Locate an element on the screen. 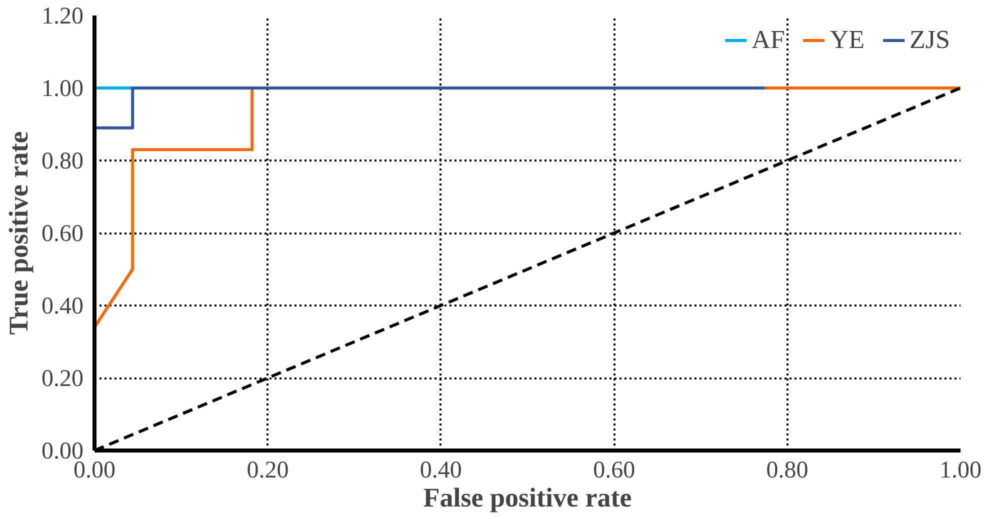 The width and height of the screenshot is (995, 519). y-tick-label: 1.00 is located at coordinates (63, 89).